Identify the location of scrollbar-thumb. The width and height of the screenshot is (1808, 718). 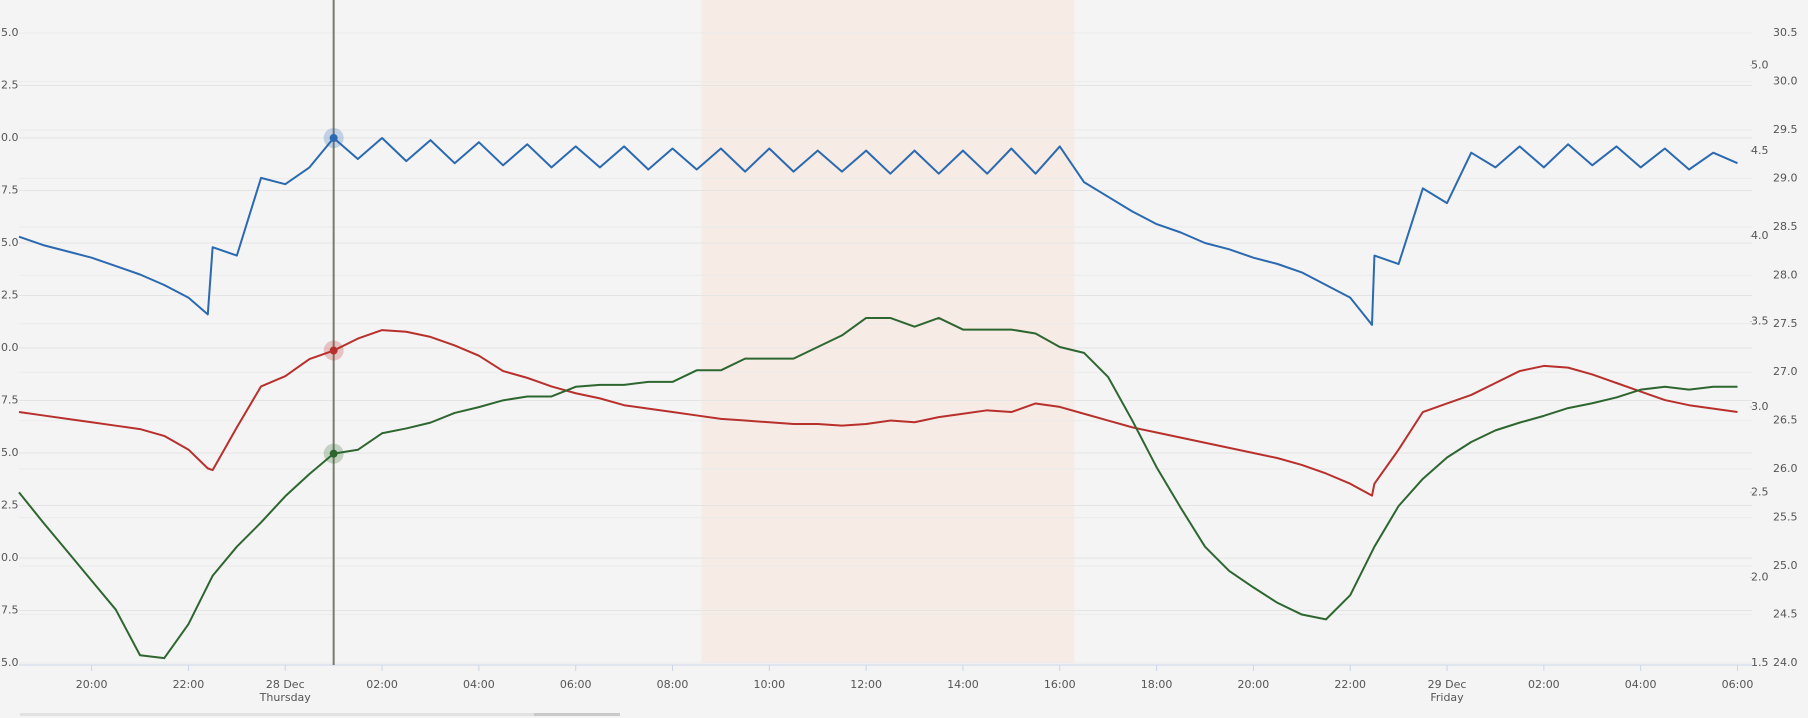
(577, 714).